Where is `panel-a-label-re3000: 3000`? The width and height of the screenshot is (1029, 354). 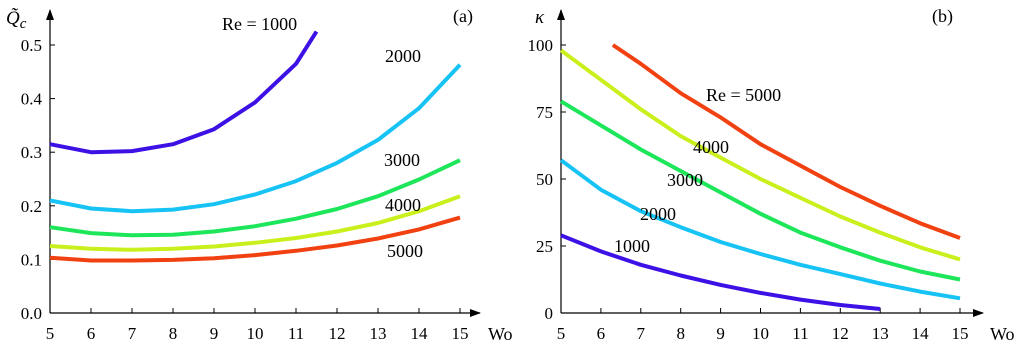 panel-a-label-re3000: 3000 is located at coordinates (402, 160).